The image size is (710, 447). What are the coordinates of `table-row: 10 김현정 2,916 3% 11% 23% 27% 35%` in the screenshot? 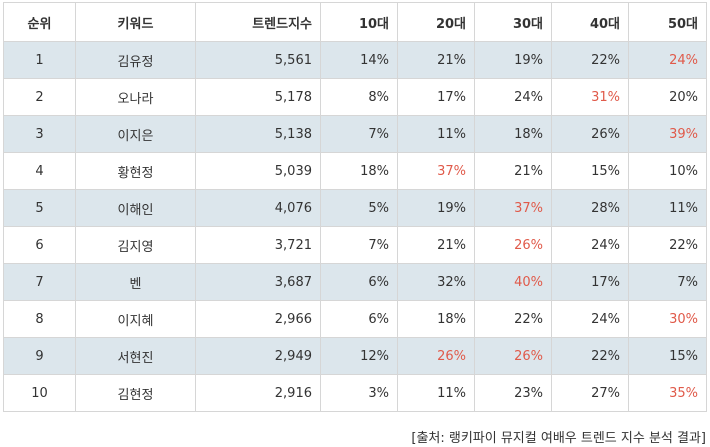 It's located at (355, 393).